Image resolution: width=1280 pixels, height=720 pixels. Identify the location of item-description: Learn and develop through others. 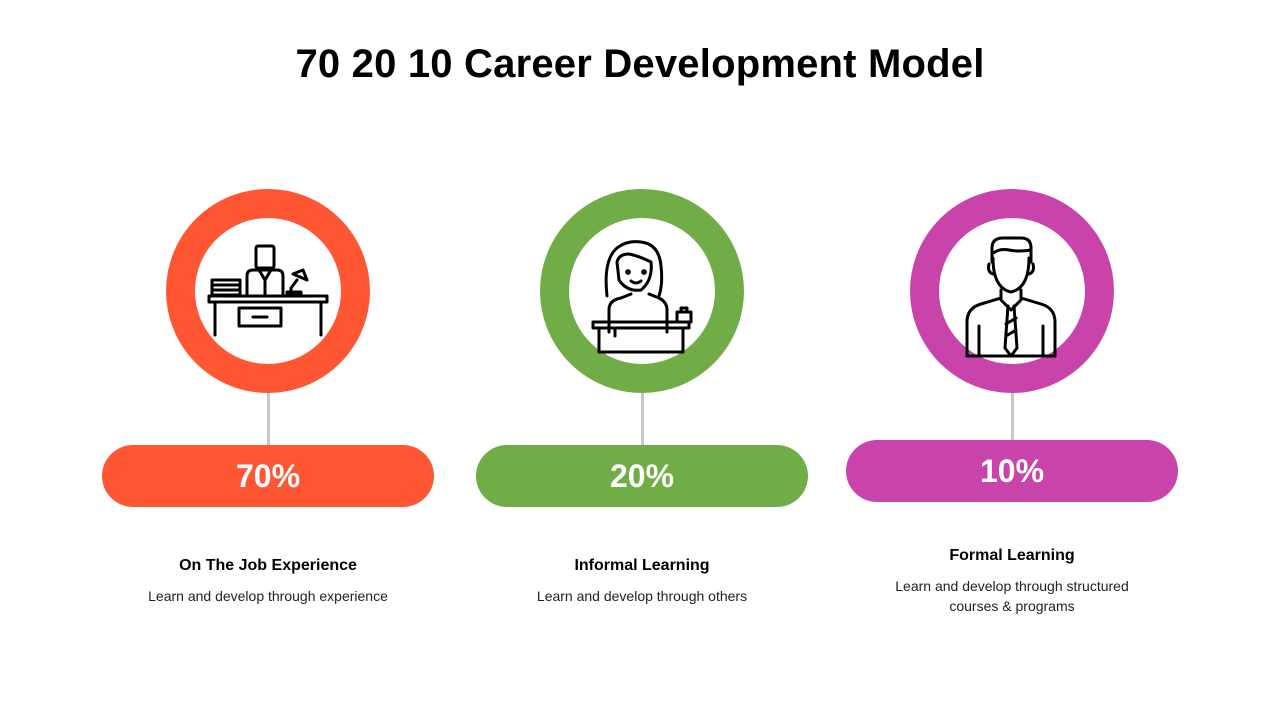
(642, 596).